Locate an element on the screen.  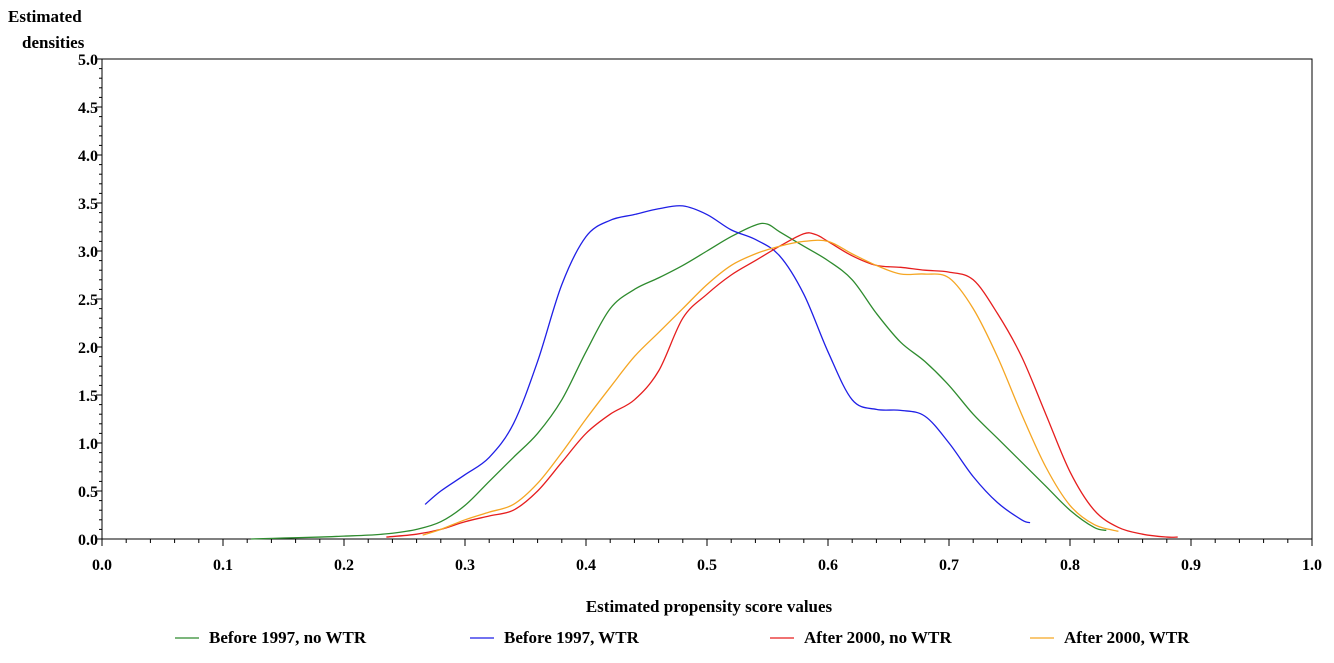
y-tick-label: 1.5 is located at coordinates (88, 396).